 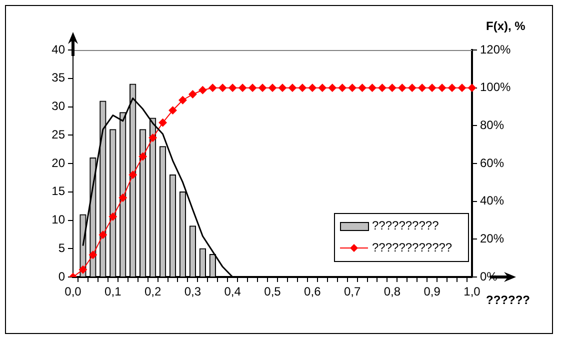 What do you see at coordinates (492, 125) in the screenshot?
I see `y2-tick-label: 80%` at bounding box center [492, 125].